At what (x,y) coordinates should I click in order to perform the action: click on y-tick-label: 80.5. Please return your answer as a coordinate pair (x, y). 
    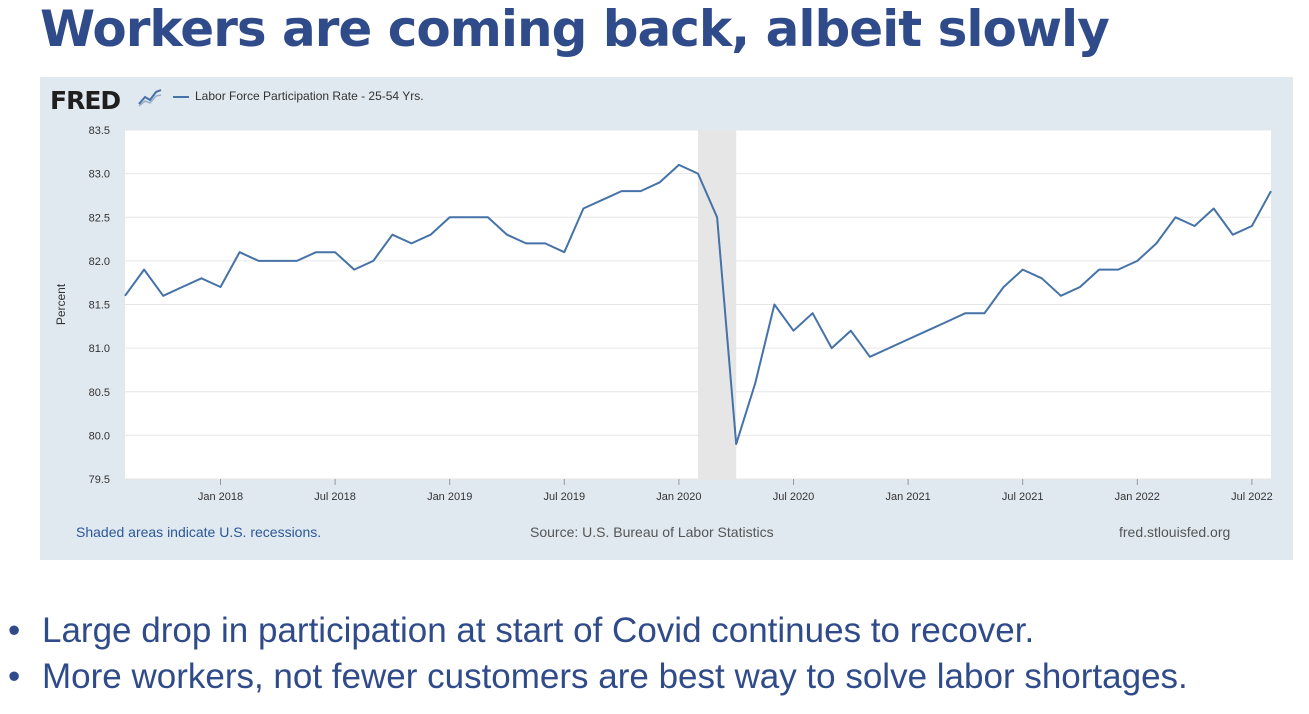
    Looking at the image, I should click on (99, 393).